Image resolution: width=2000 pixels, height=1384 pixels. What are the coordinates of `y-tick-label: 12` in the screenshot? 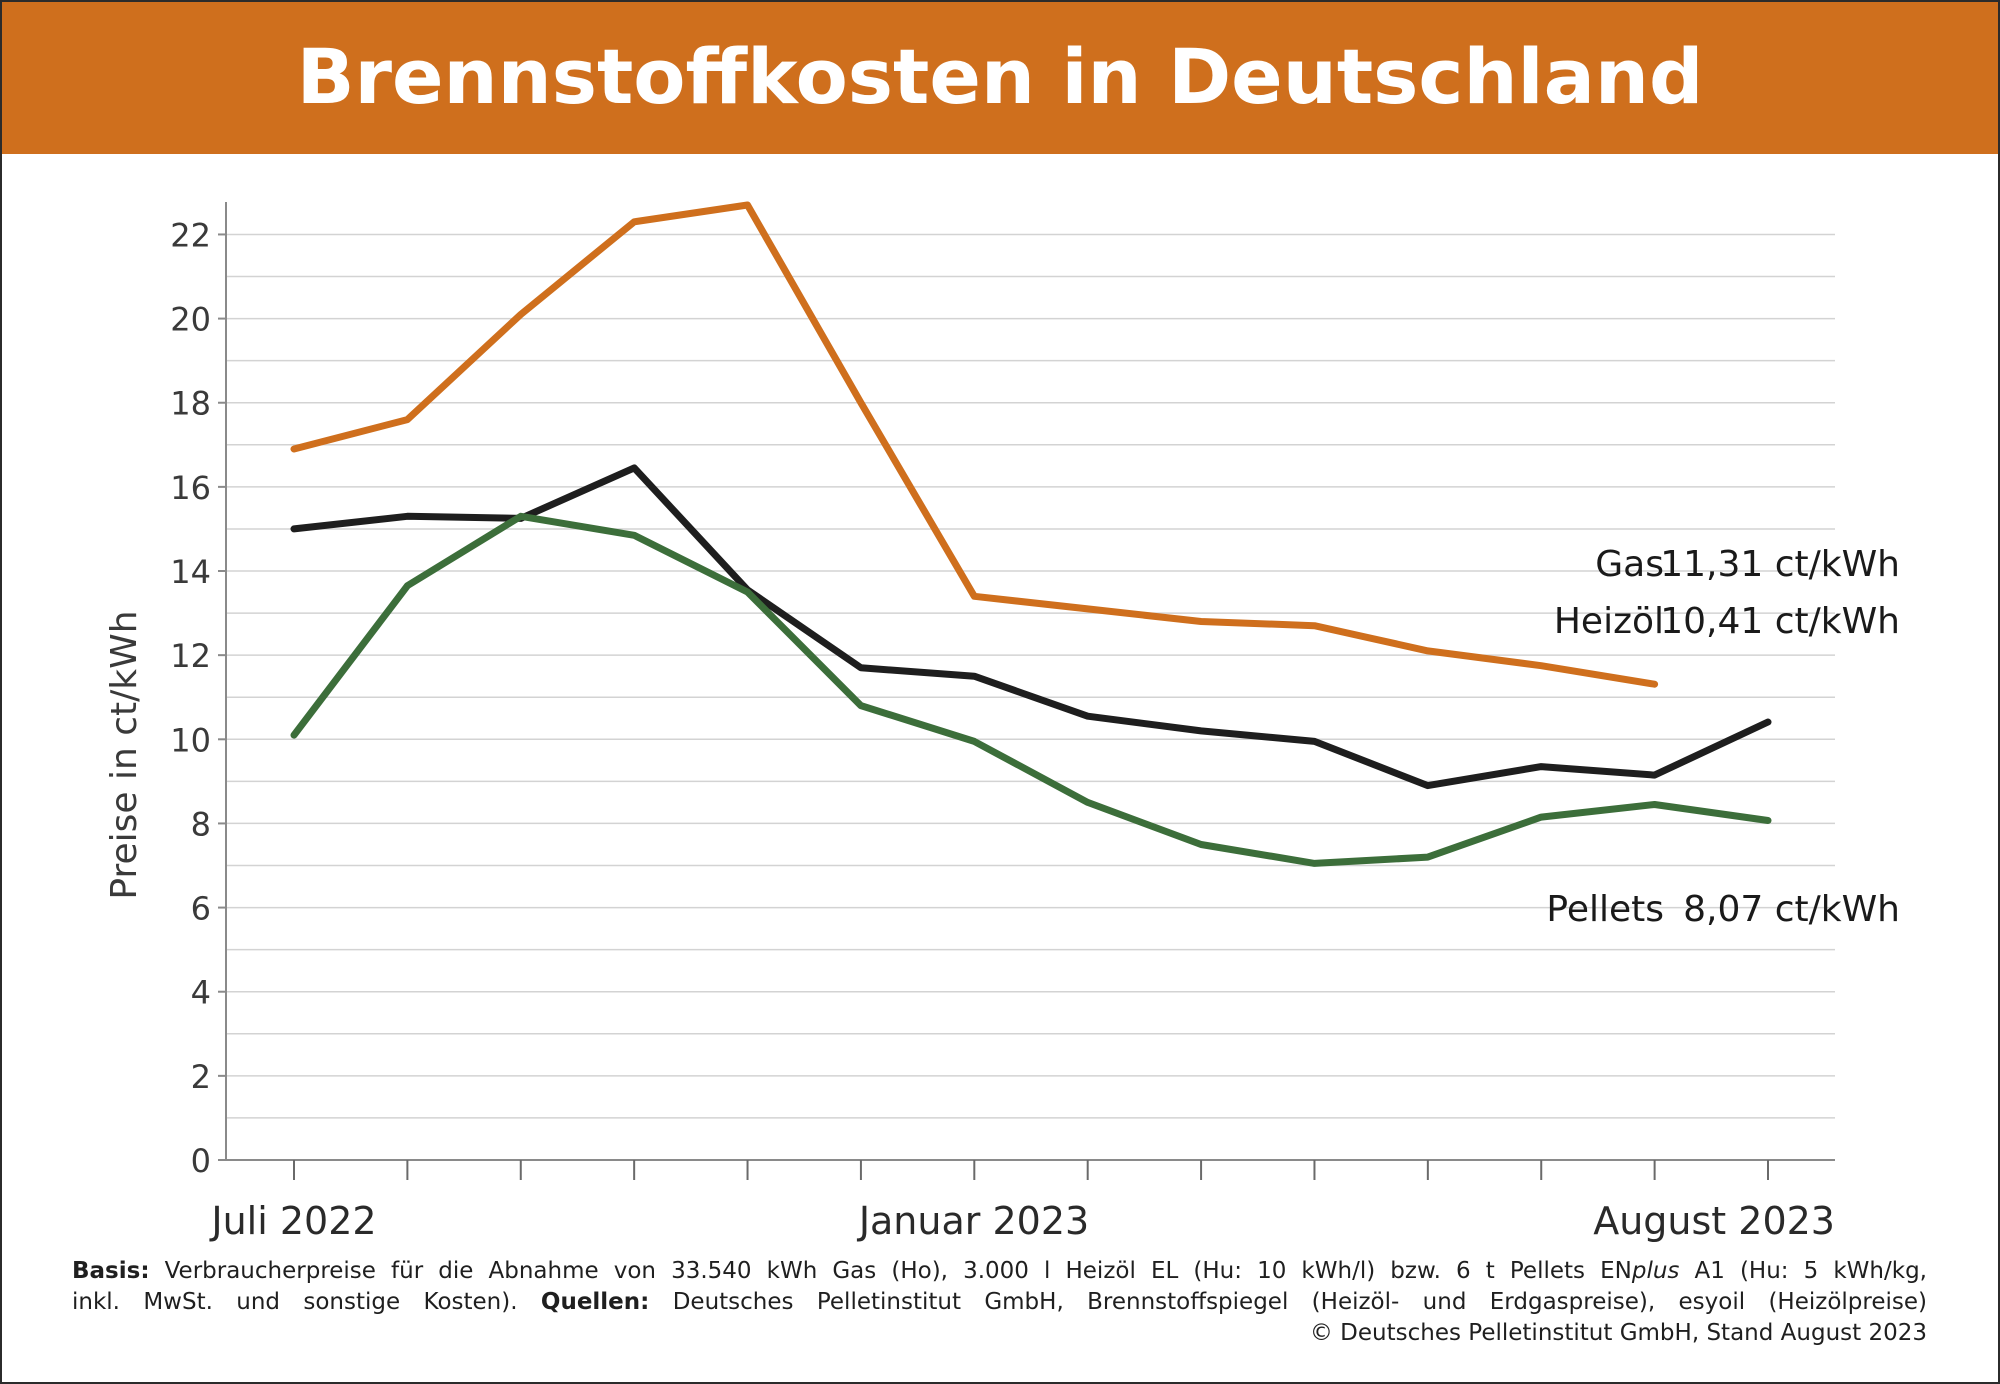 It's located at (190, 656).